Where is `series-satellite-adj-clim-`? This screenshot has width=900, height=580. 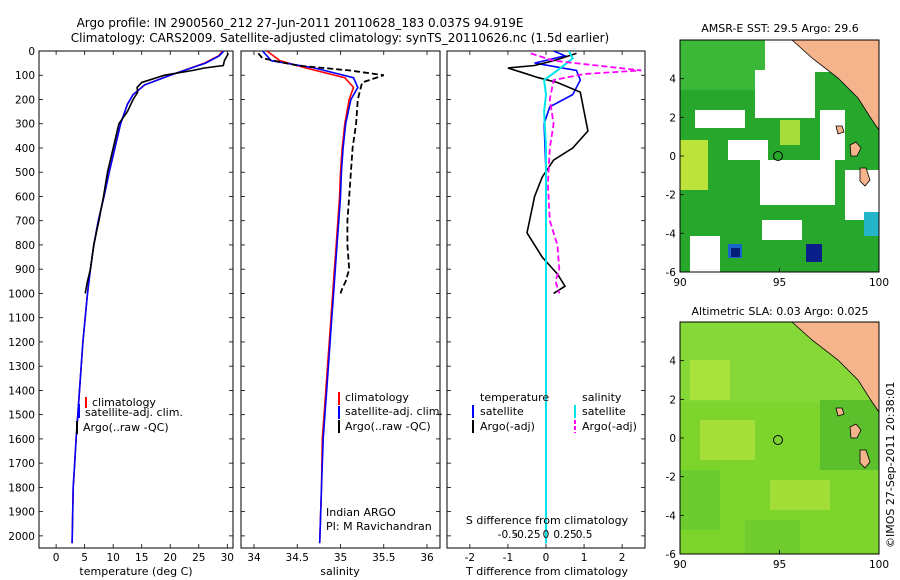
series-satellite-adj-clim- is located at coordinates (310, 297).